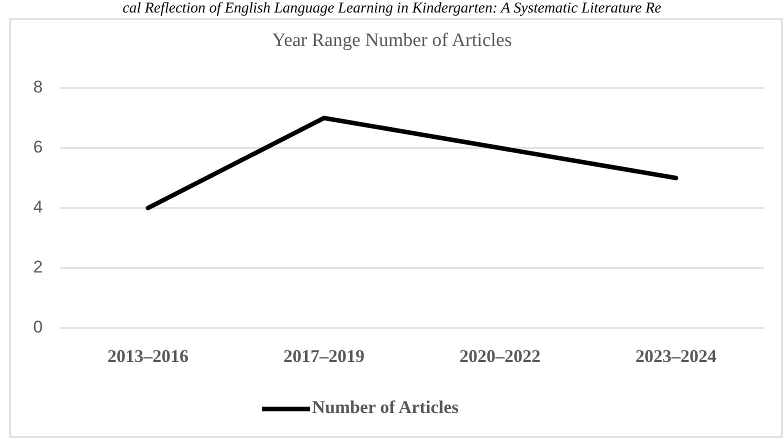 This screenshot has height=439, width=784. What do you see at coordinates (385, 407) in the screenshot?
I see `legend-label: Number of Articles` at bounding box center [385, 407].